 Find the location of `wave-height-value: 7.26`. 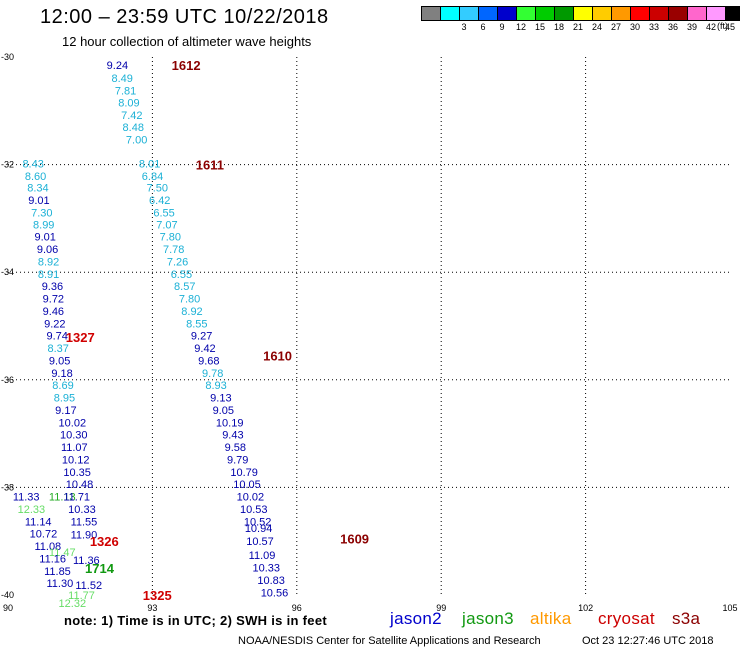

wave-height-value: 7.26 is located at coordinates (177, 262).